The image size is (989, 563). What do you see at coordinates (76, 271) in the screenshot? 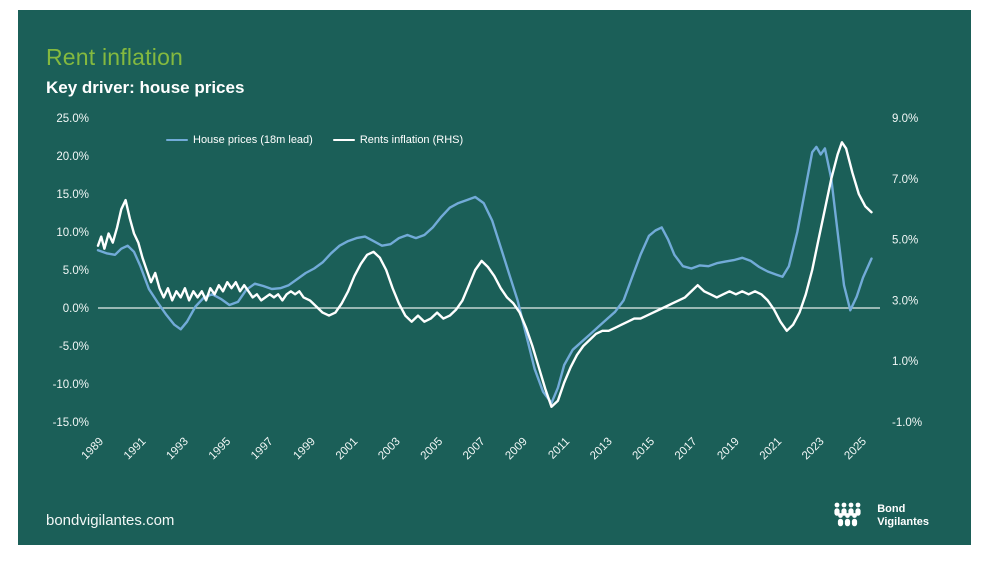
I see `left-axis-tick-label: 5.0%` at bounding box center [76, 271].